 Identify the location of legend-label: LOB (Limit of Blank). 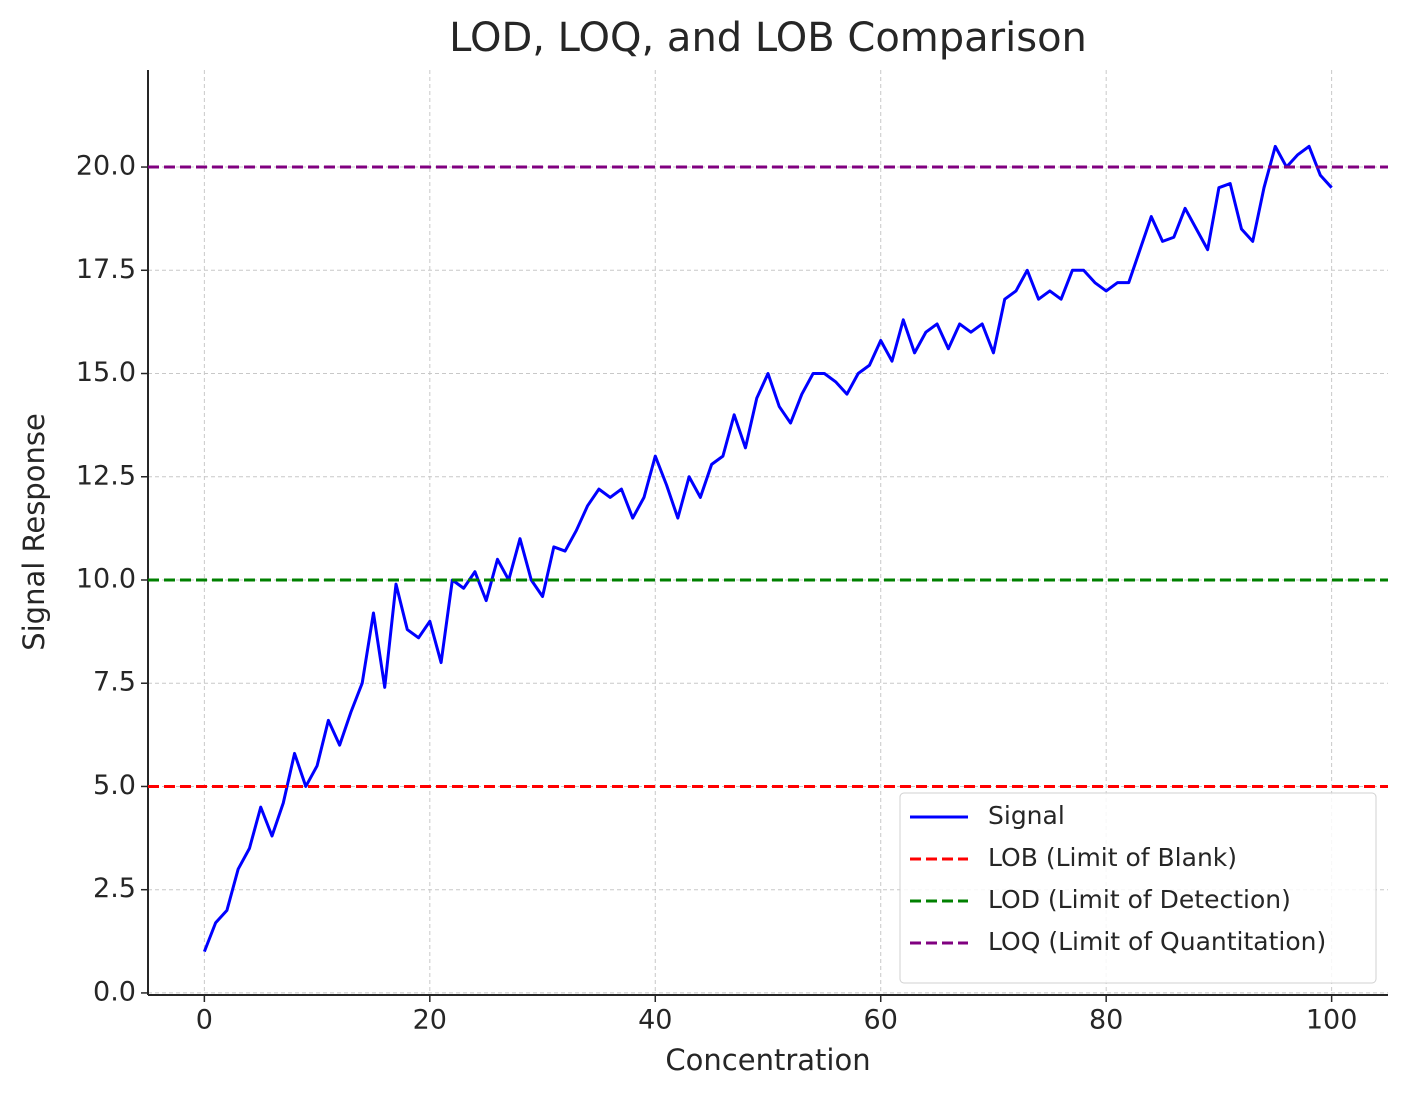
(1112, 857).